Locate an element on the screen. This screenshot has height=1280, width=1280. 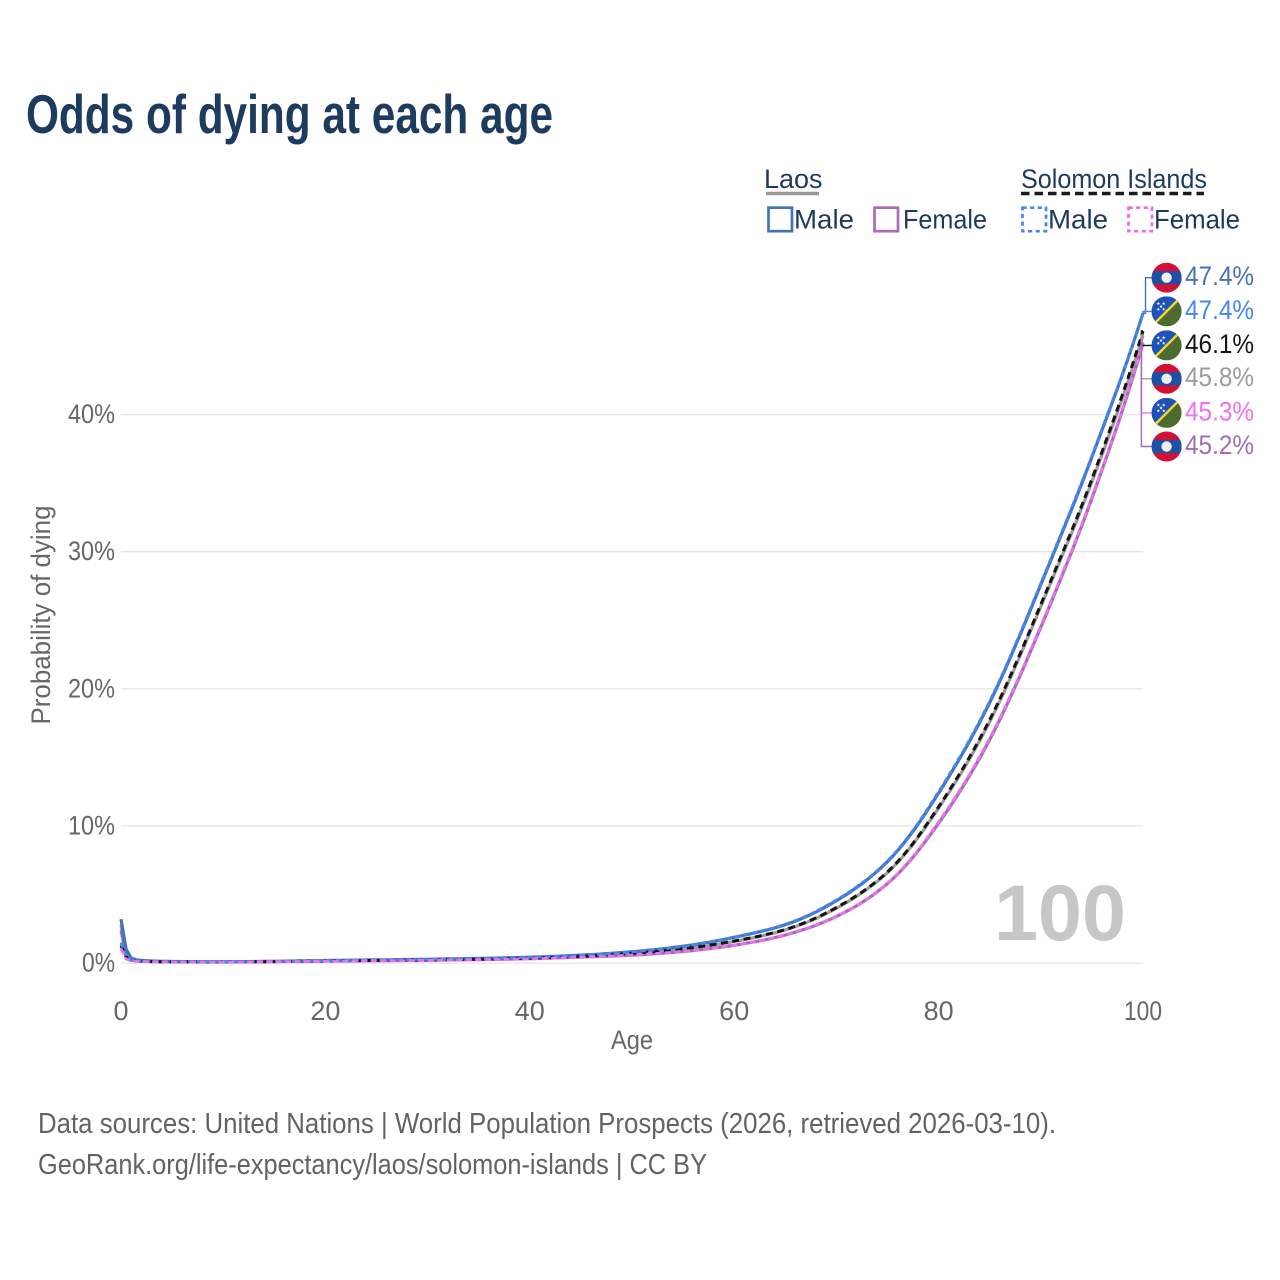
svg-text: 45.8% is located at coordinates (1219, 377).